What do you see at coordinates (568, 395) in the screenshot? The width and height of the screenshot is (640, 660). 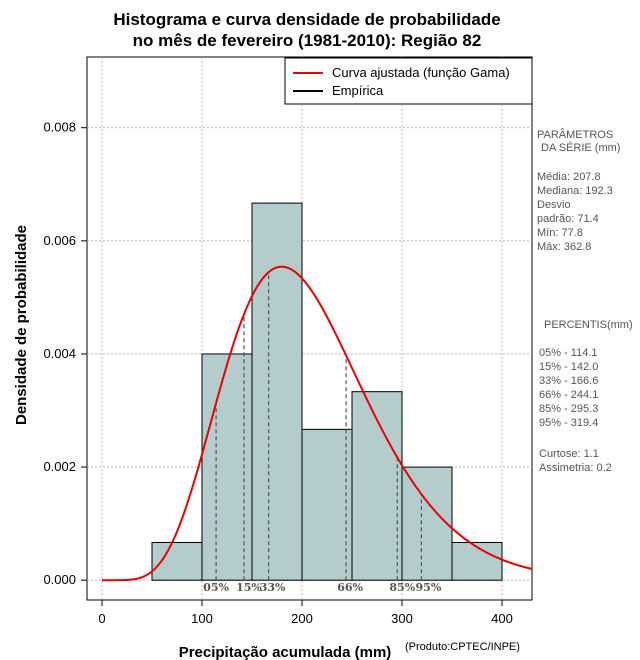 I see `percentil-66: 66% - 244.1` at bounding box center [568, 395].